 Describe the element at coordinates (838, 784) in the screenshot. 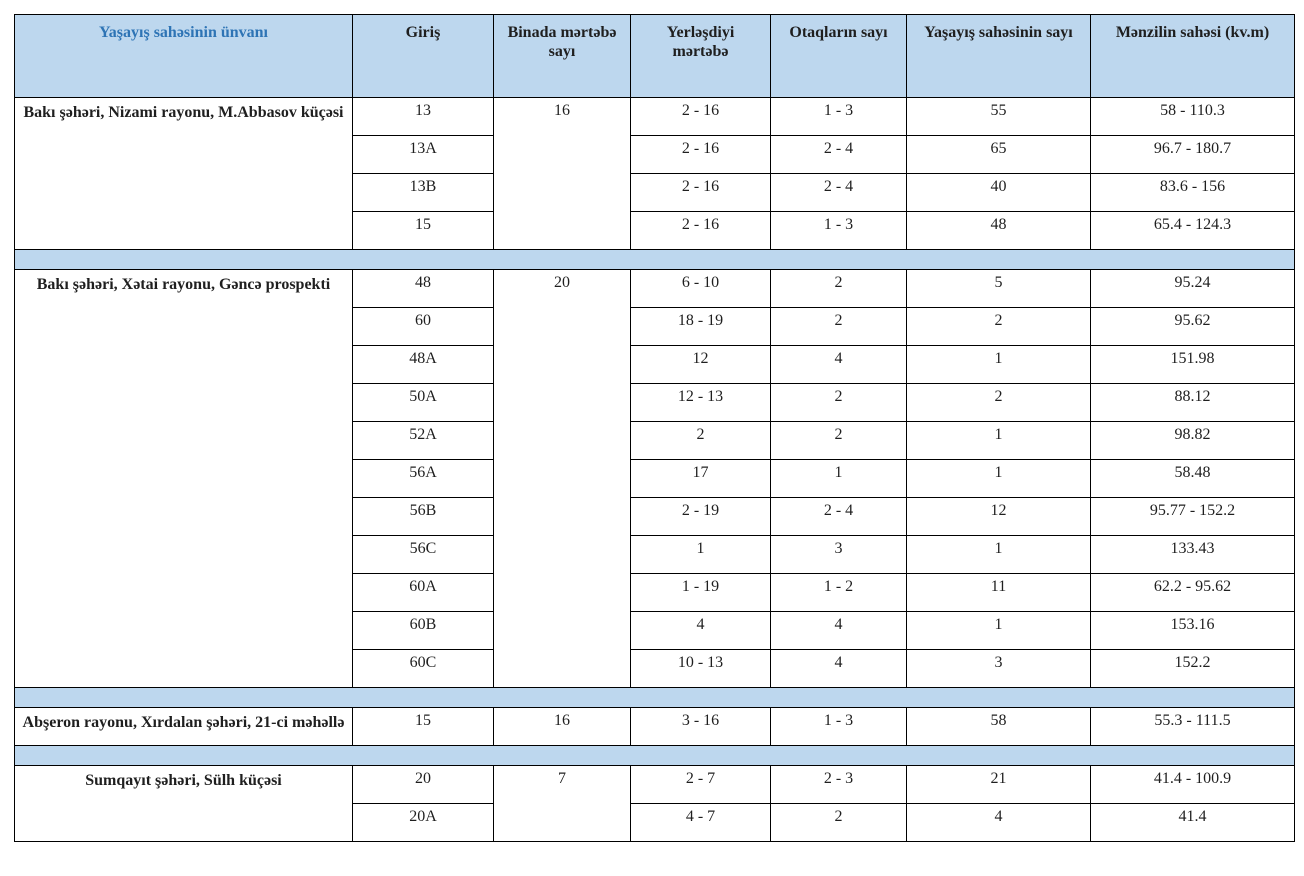

I see `cell-rooms-count: 2 - 3` at that location.